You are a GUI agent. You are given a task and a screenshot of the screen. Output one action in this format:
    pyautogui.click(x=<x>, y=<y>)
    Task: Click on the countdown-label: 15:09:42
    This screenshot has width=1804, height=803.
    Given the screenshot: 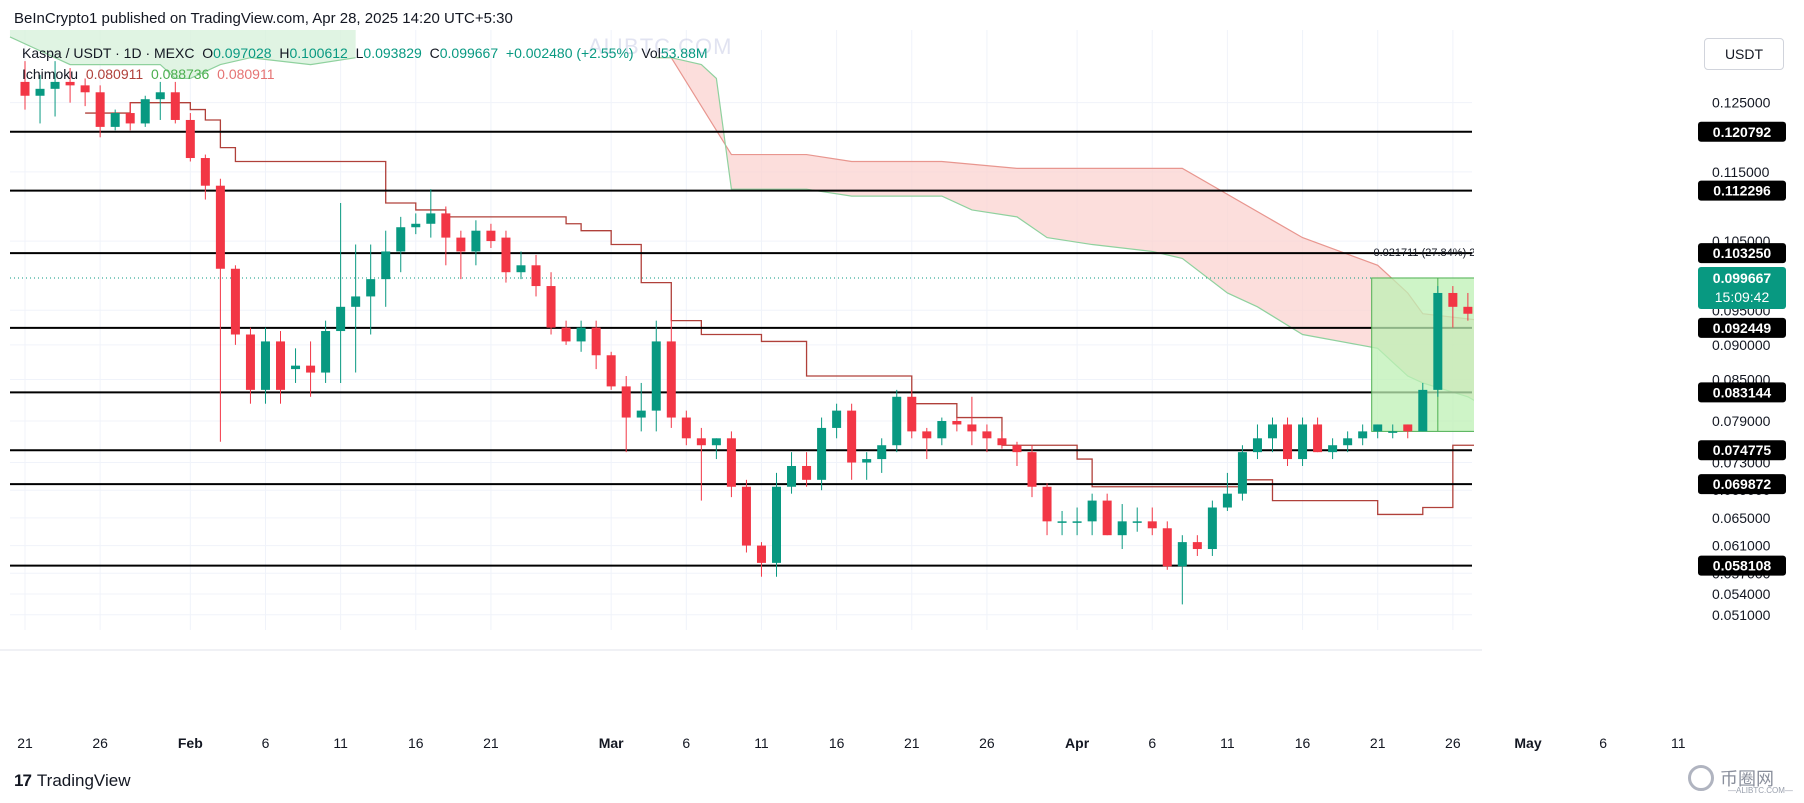 What is the action you would take?
    pyautogui.click(x=1742, y=297)
    